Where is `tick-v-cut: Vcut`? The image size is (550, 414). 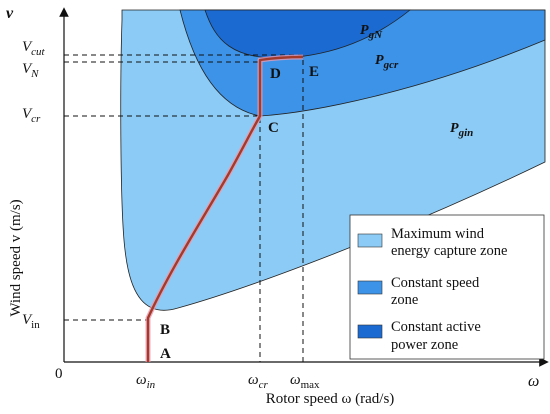
tick-v-cut: Vcut is located at coordinates (34, 48).